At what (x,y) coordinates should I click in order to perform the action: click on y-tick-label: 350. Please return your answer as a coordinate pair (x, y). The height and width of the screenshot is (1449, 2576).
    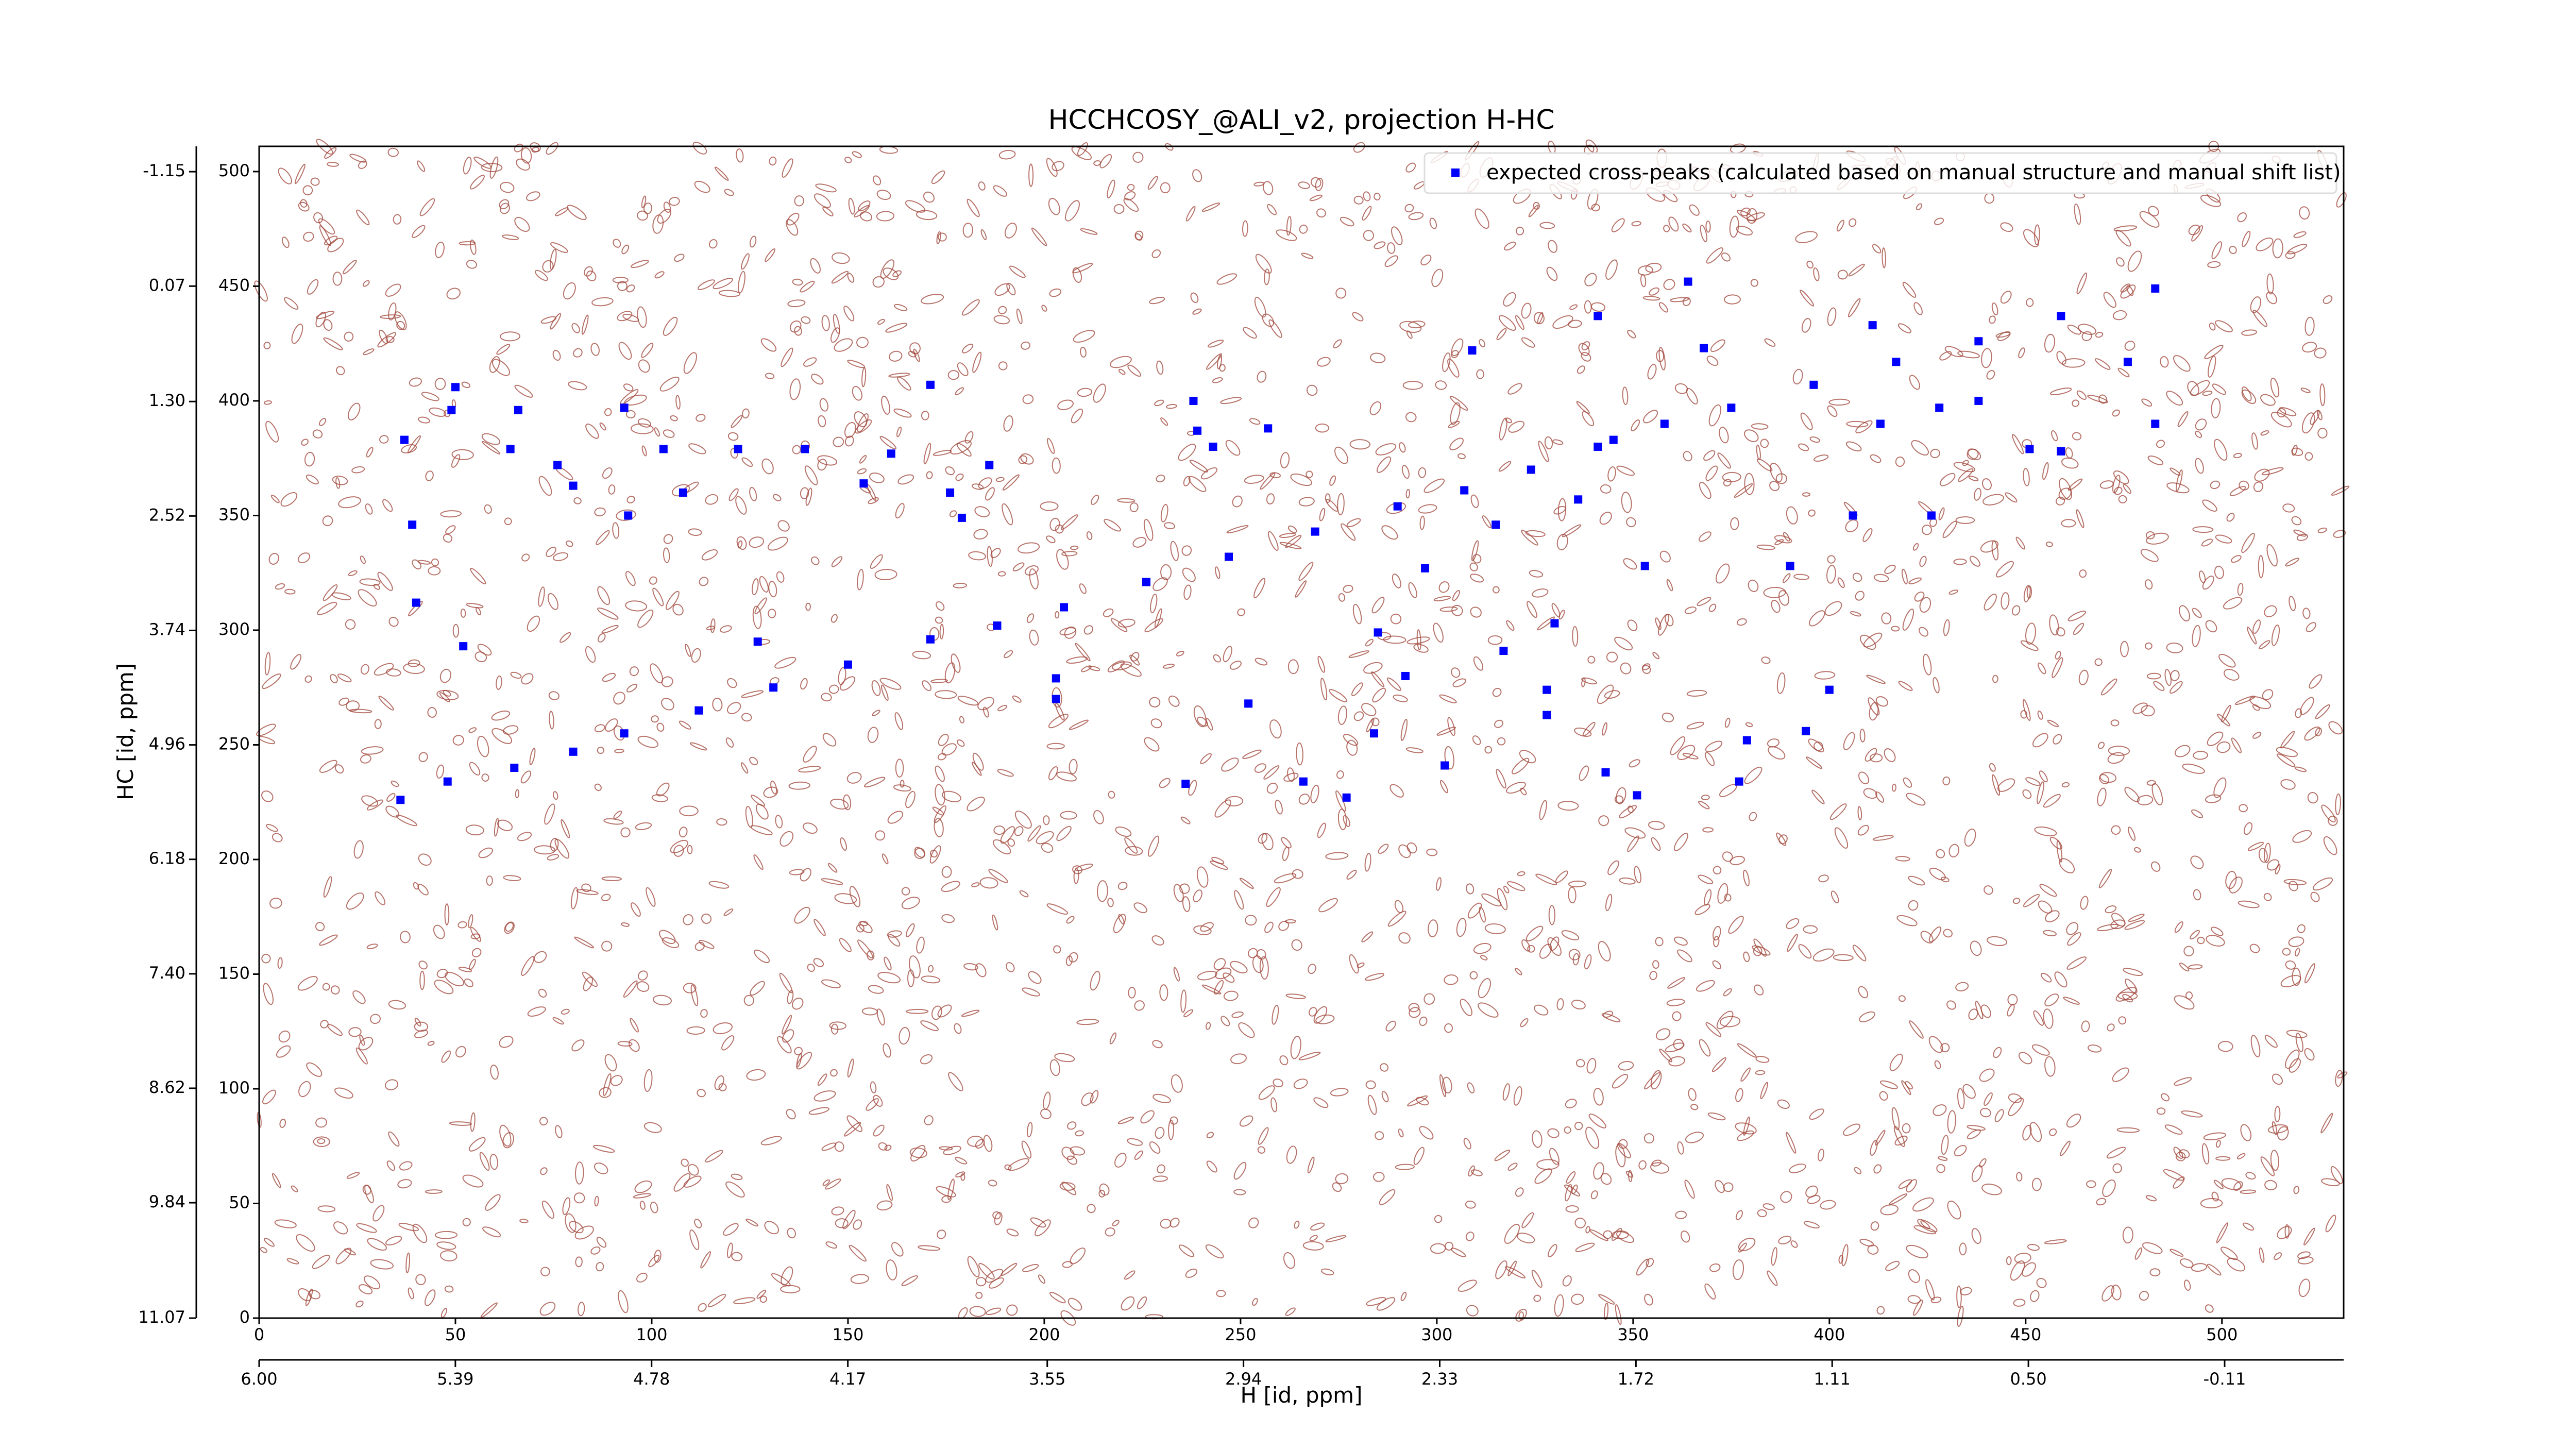
    Looking at the image, I should click on (234, 514).